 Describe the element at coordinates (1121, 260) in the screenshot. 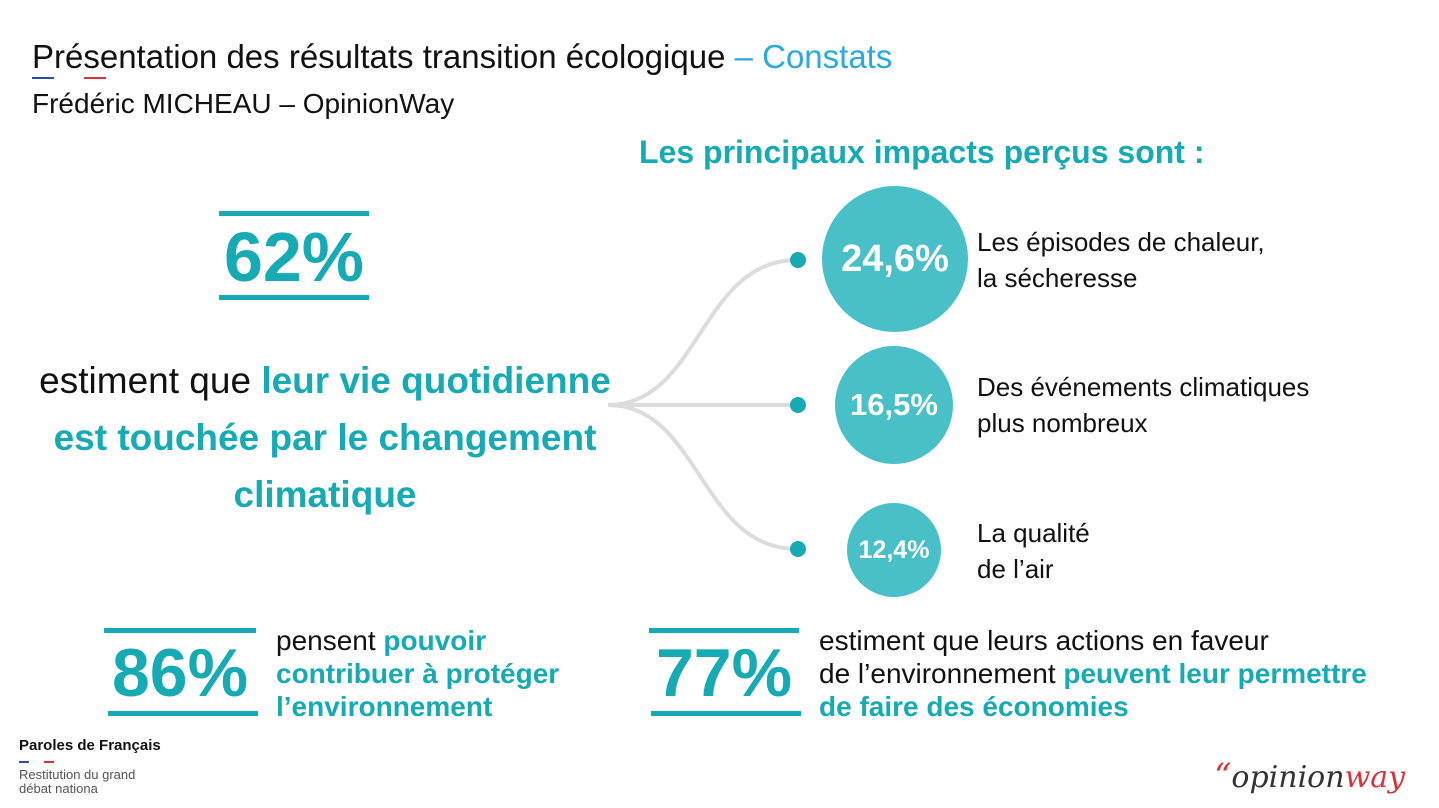

I see `impact-label-heat: Les épisodes de chaleur, la sécheresse` at that location.